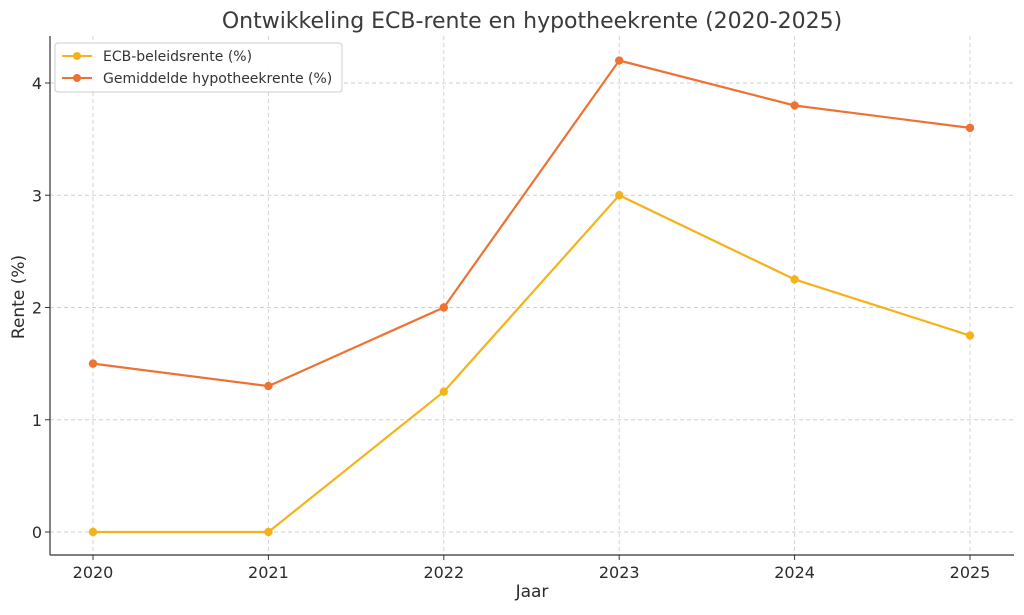  What do you see at coordinates (77, 56) in the screenshot?
I see `legend-marker-ecb` at bounding box center [77, 56].